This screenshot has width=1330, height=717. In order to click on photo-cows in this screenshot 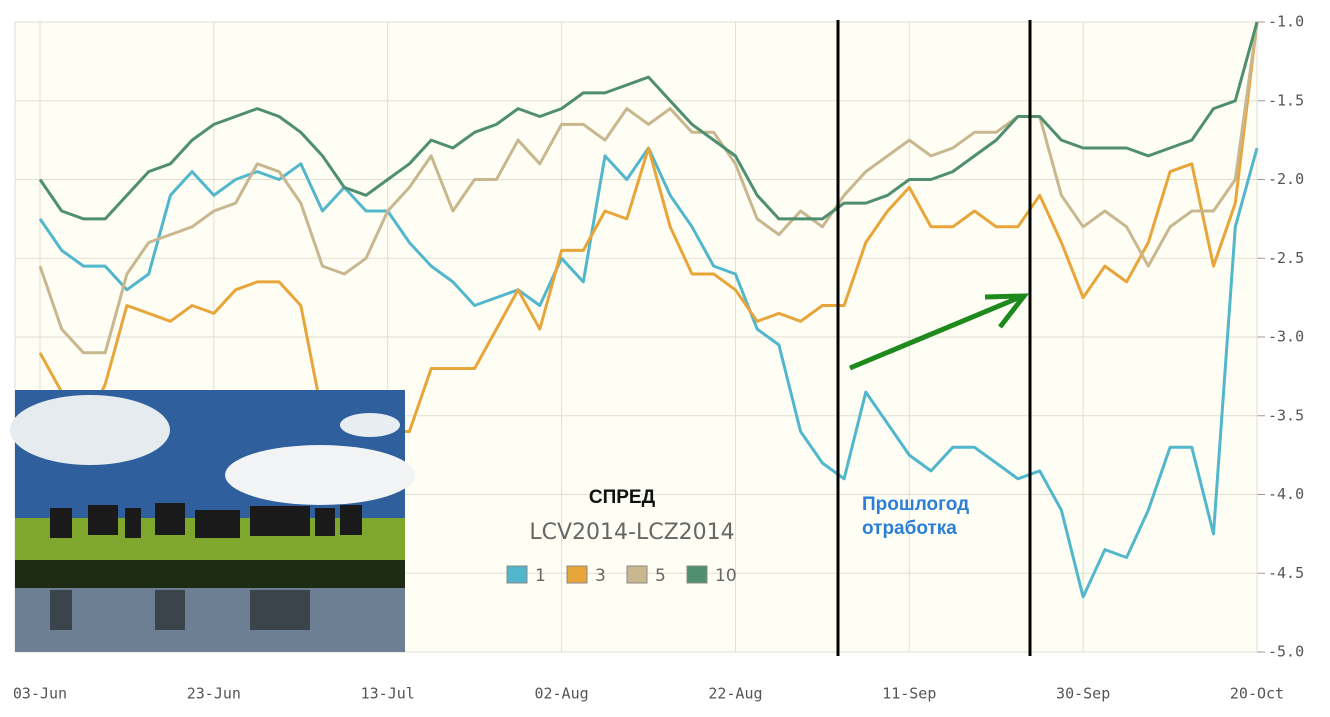, I will do `click(206, 566)`.